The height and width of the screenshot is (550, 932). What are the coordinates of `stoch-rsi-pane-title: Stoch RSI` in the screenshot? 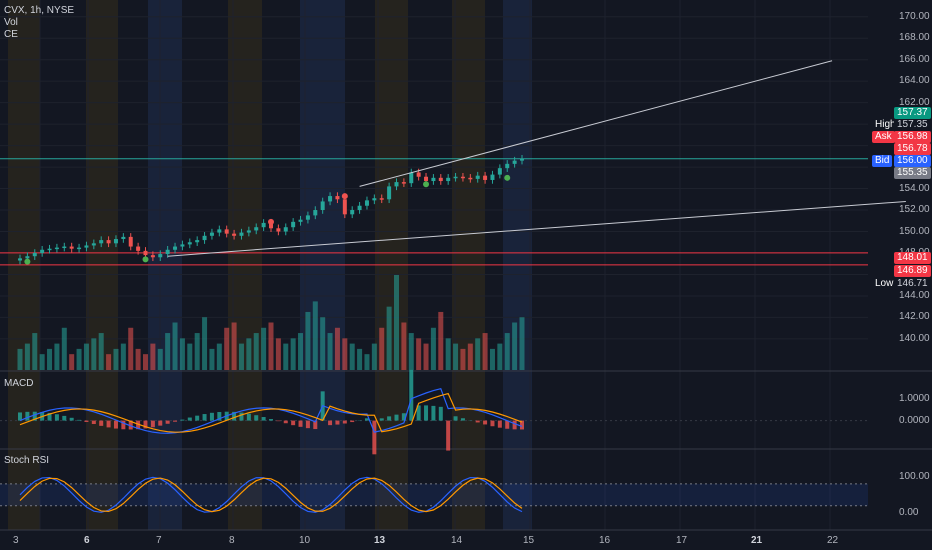 It's located at (27, 460).